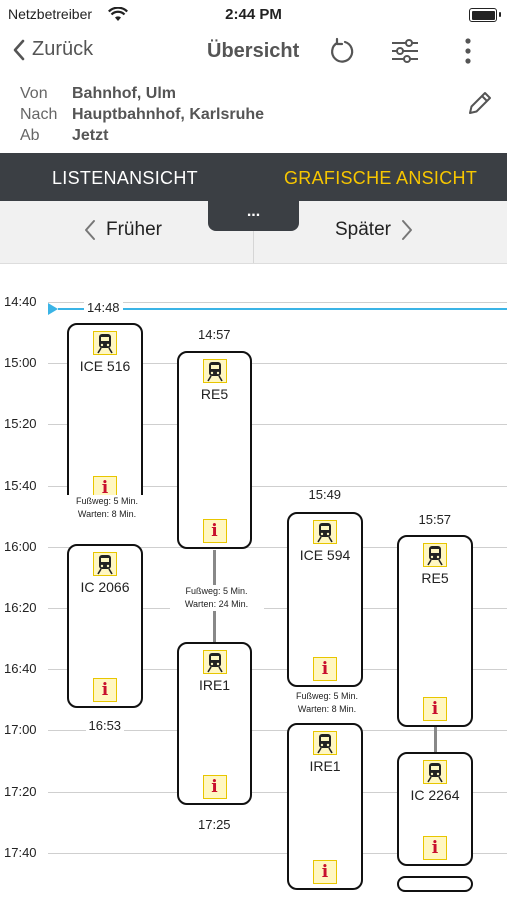 The width and height of the screenshot is (507, 900). Describe the element at coordinates (363, 229) in the screenshot. I see `later-label: Später` at that location.